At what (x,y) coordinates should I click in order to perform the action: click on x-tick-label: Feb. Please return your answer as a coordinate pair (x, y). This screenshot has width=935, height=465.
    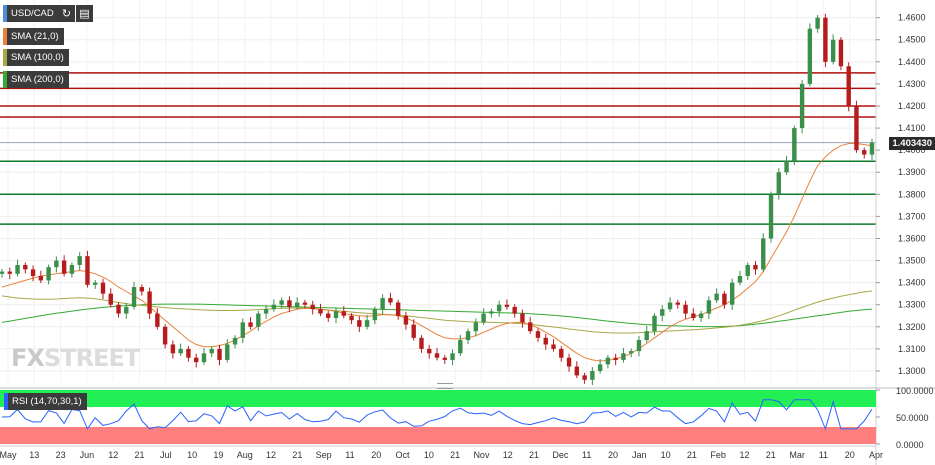
    Looking at the image, I should click on (718, 455).